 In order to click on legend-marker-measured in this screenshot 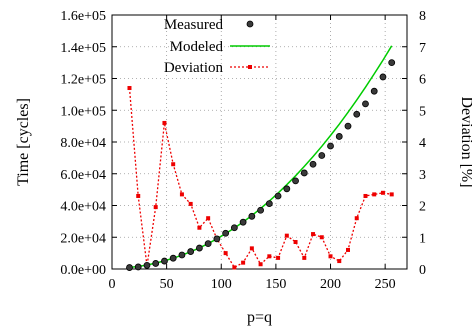, I will do `click(250, 24)`.